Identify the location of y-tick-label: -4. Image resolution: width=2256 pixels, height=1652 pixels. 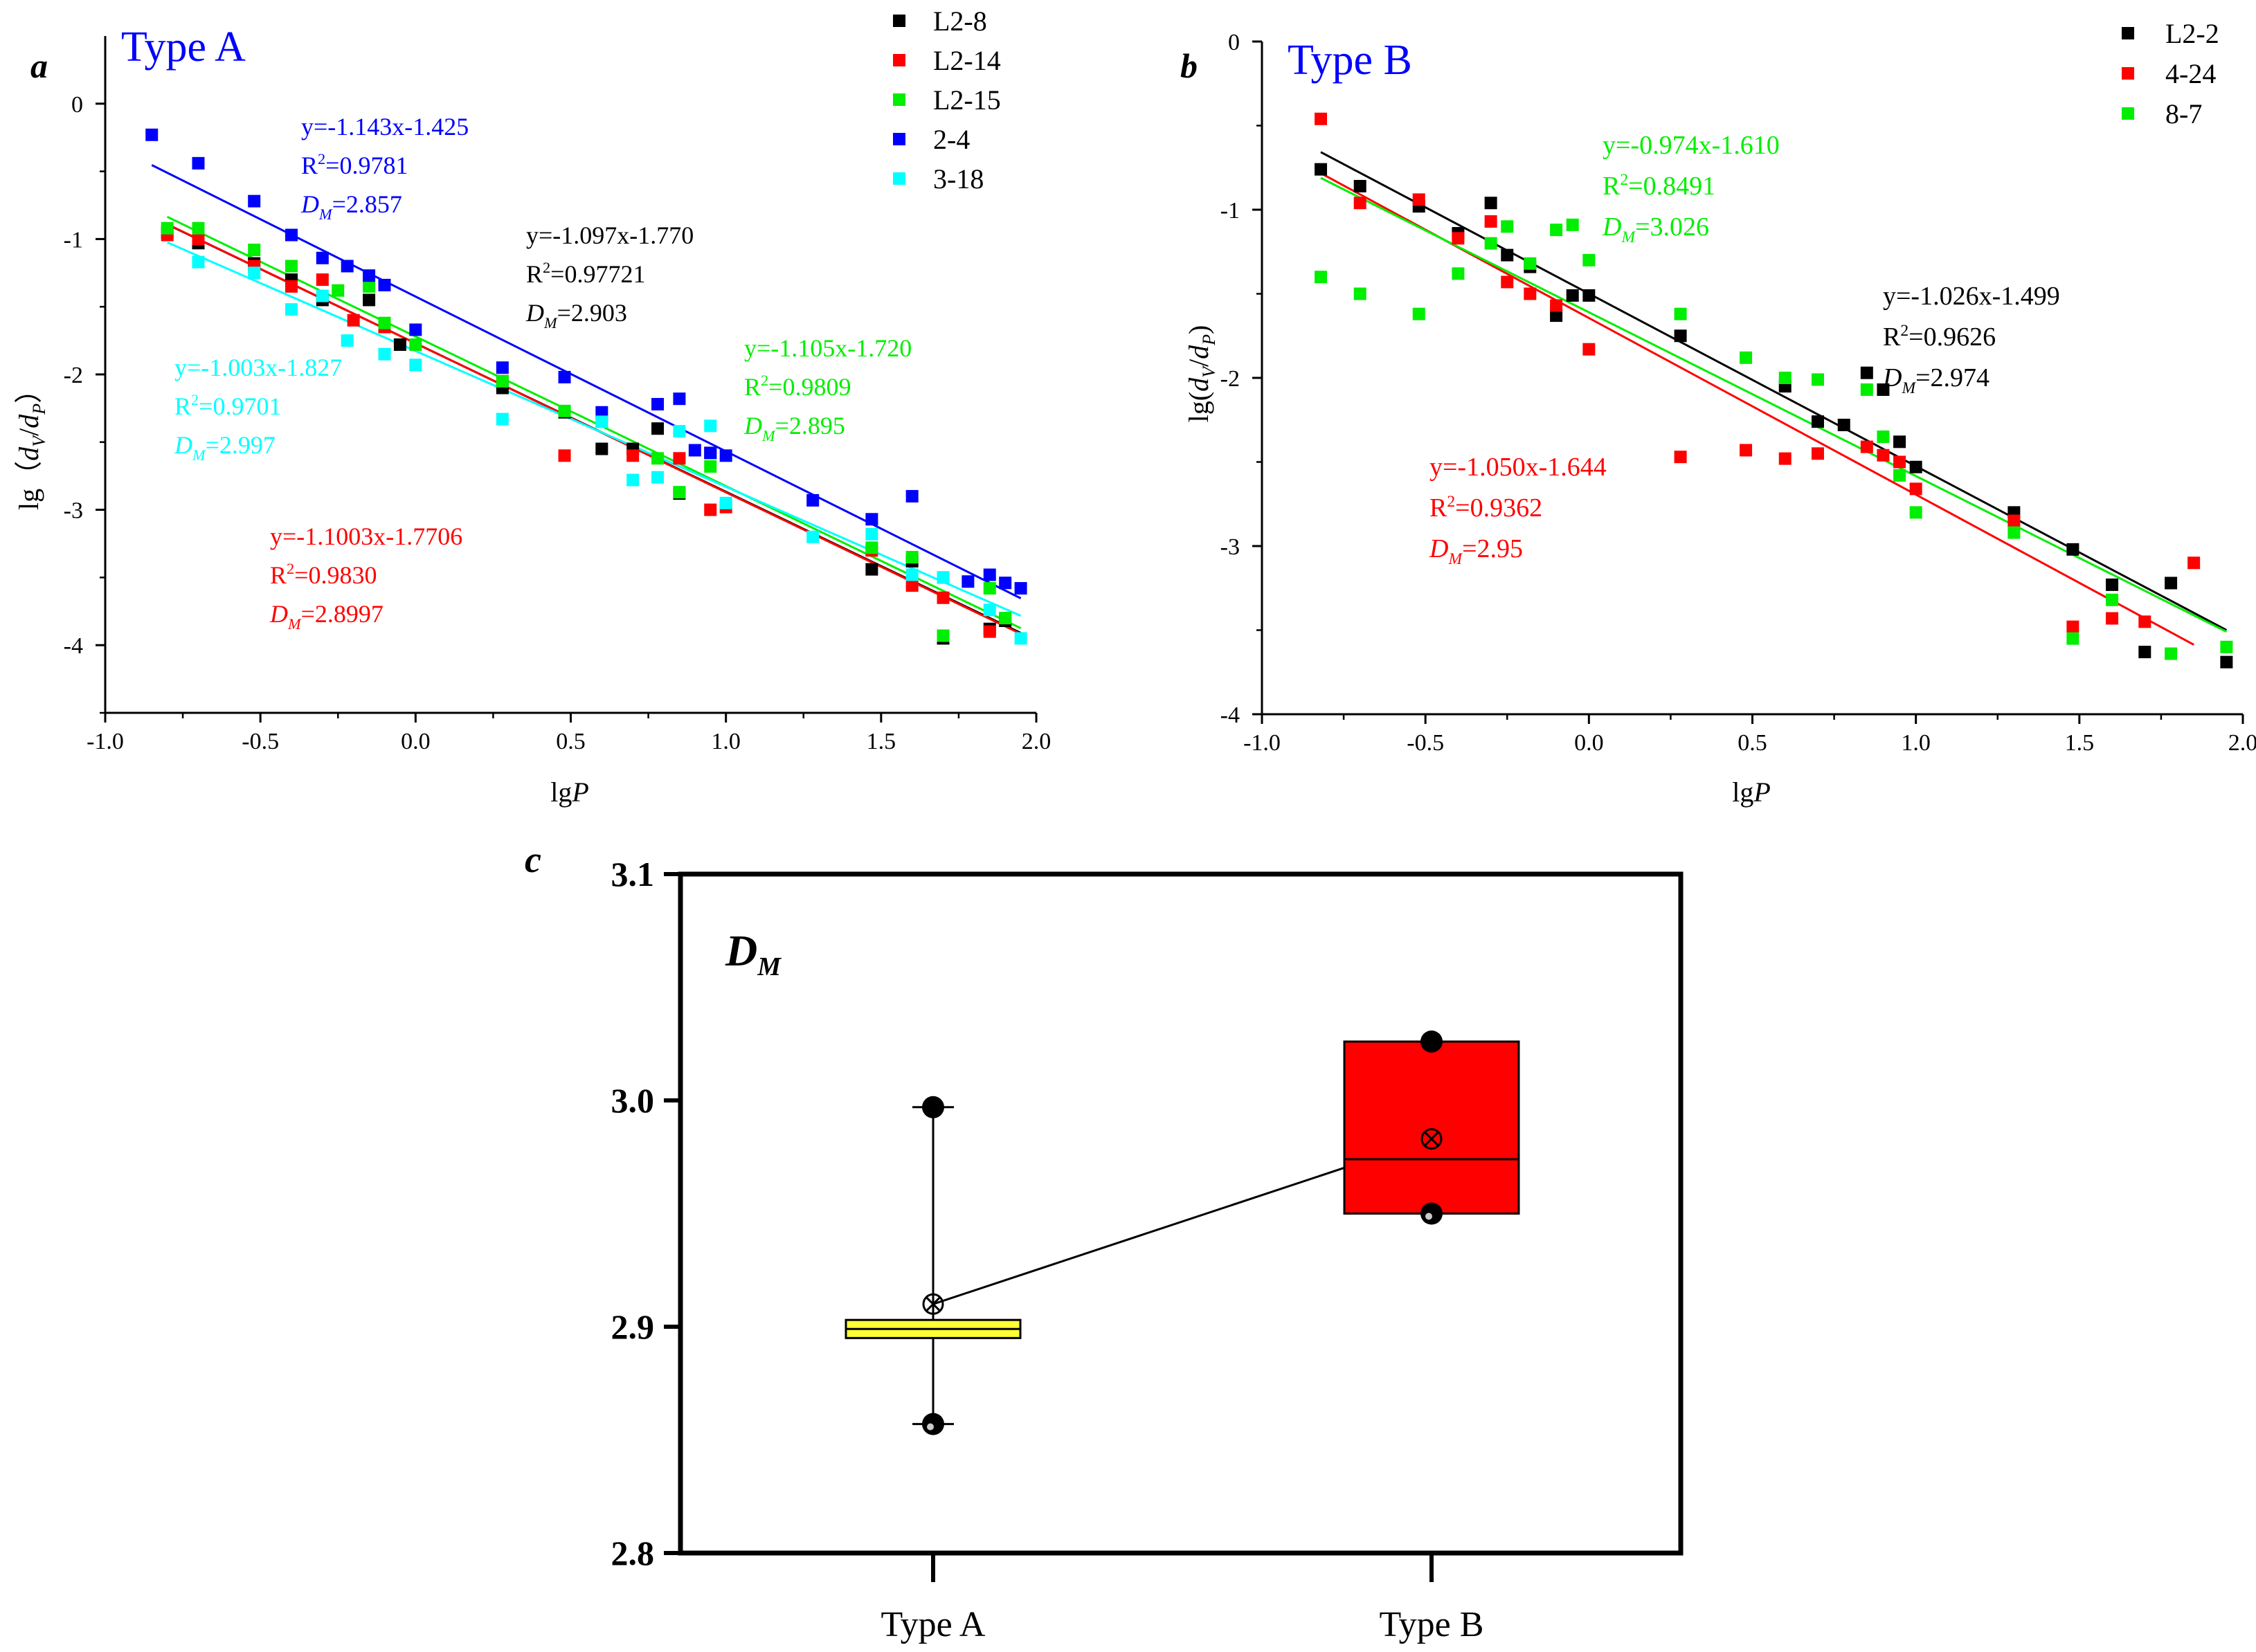
(1230, 715).